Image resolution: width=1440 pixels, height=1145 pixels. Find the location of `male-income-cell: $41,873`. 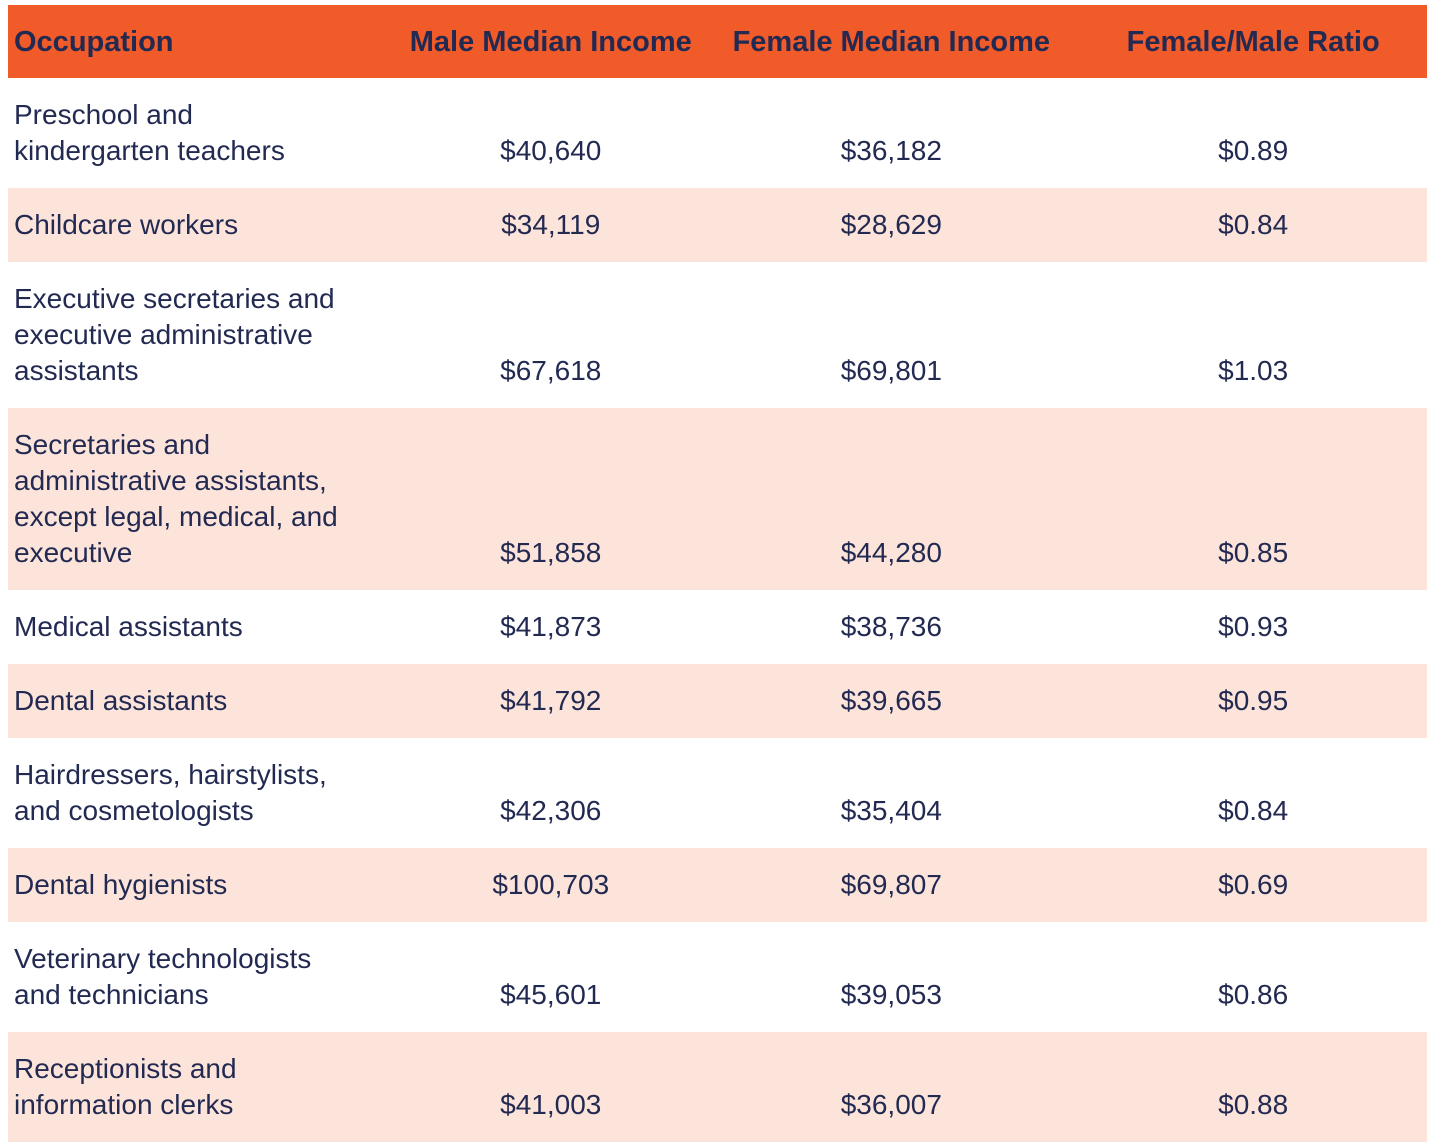

male-income-cell: $41,873 is located at coordinates (551, 626).